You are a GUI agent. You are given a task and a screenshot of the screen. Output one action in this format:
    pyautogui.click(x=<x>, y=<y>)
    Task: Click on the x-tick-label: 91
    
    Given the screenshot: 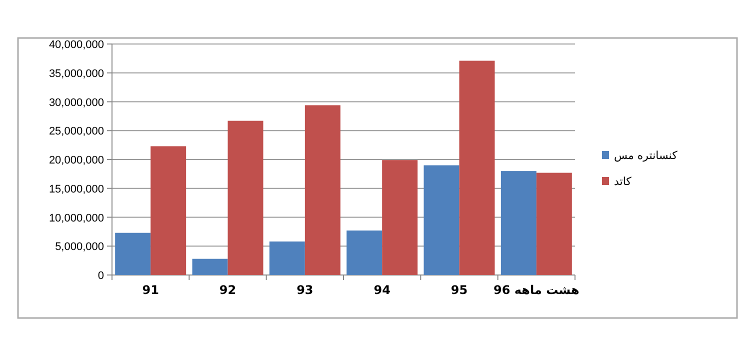 What is the action you would take?
    pyautogui.click(x=150, y=290)
    